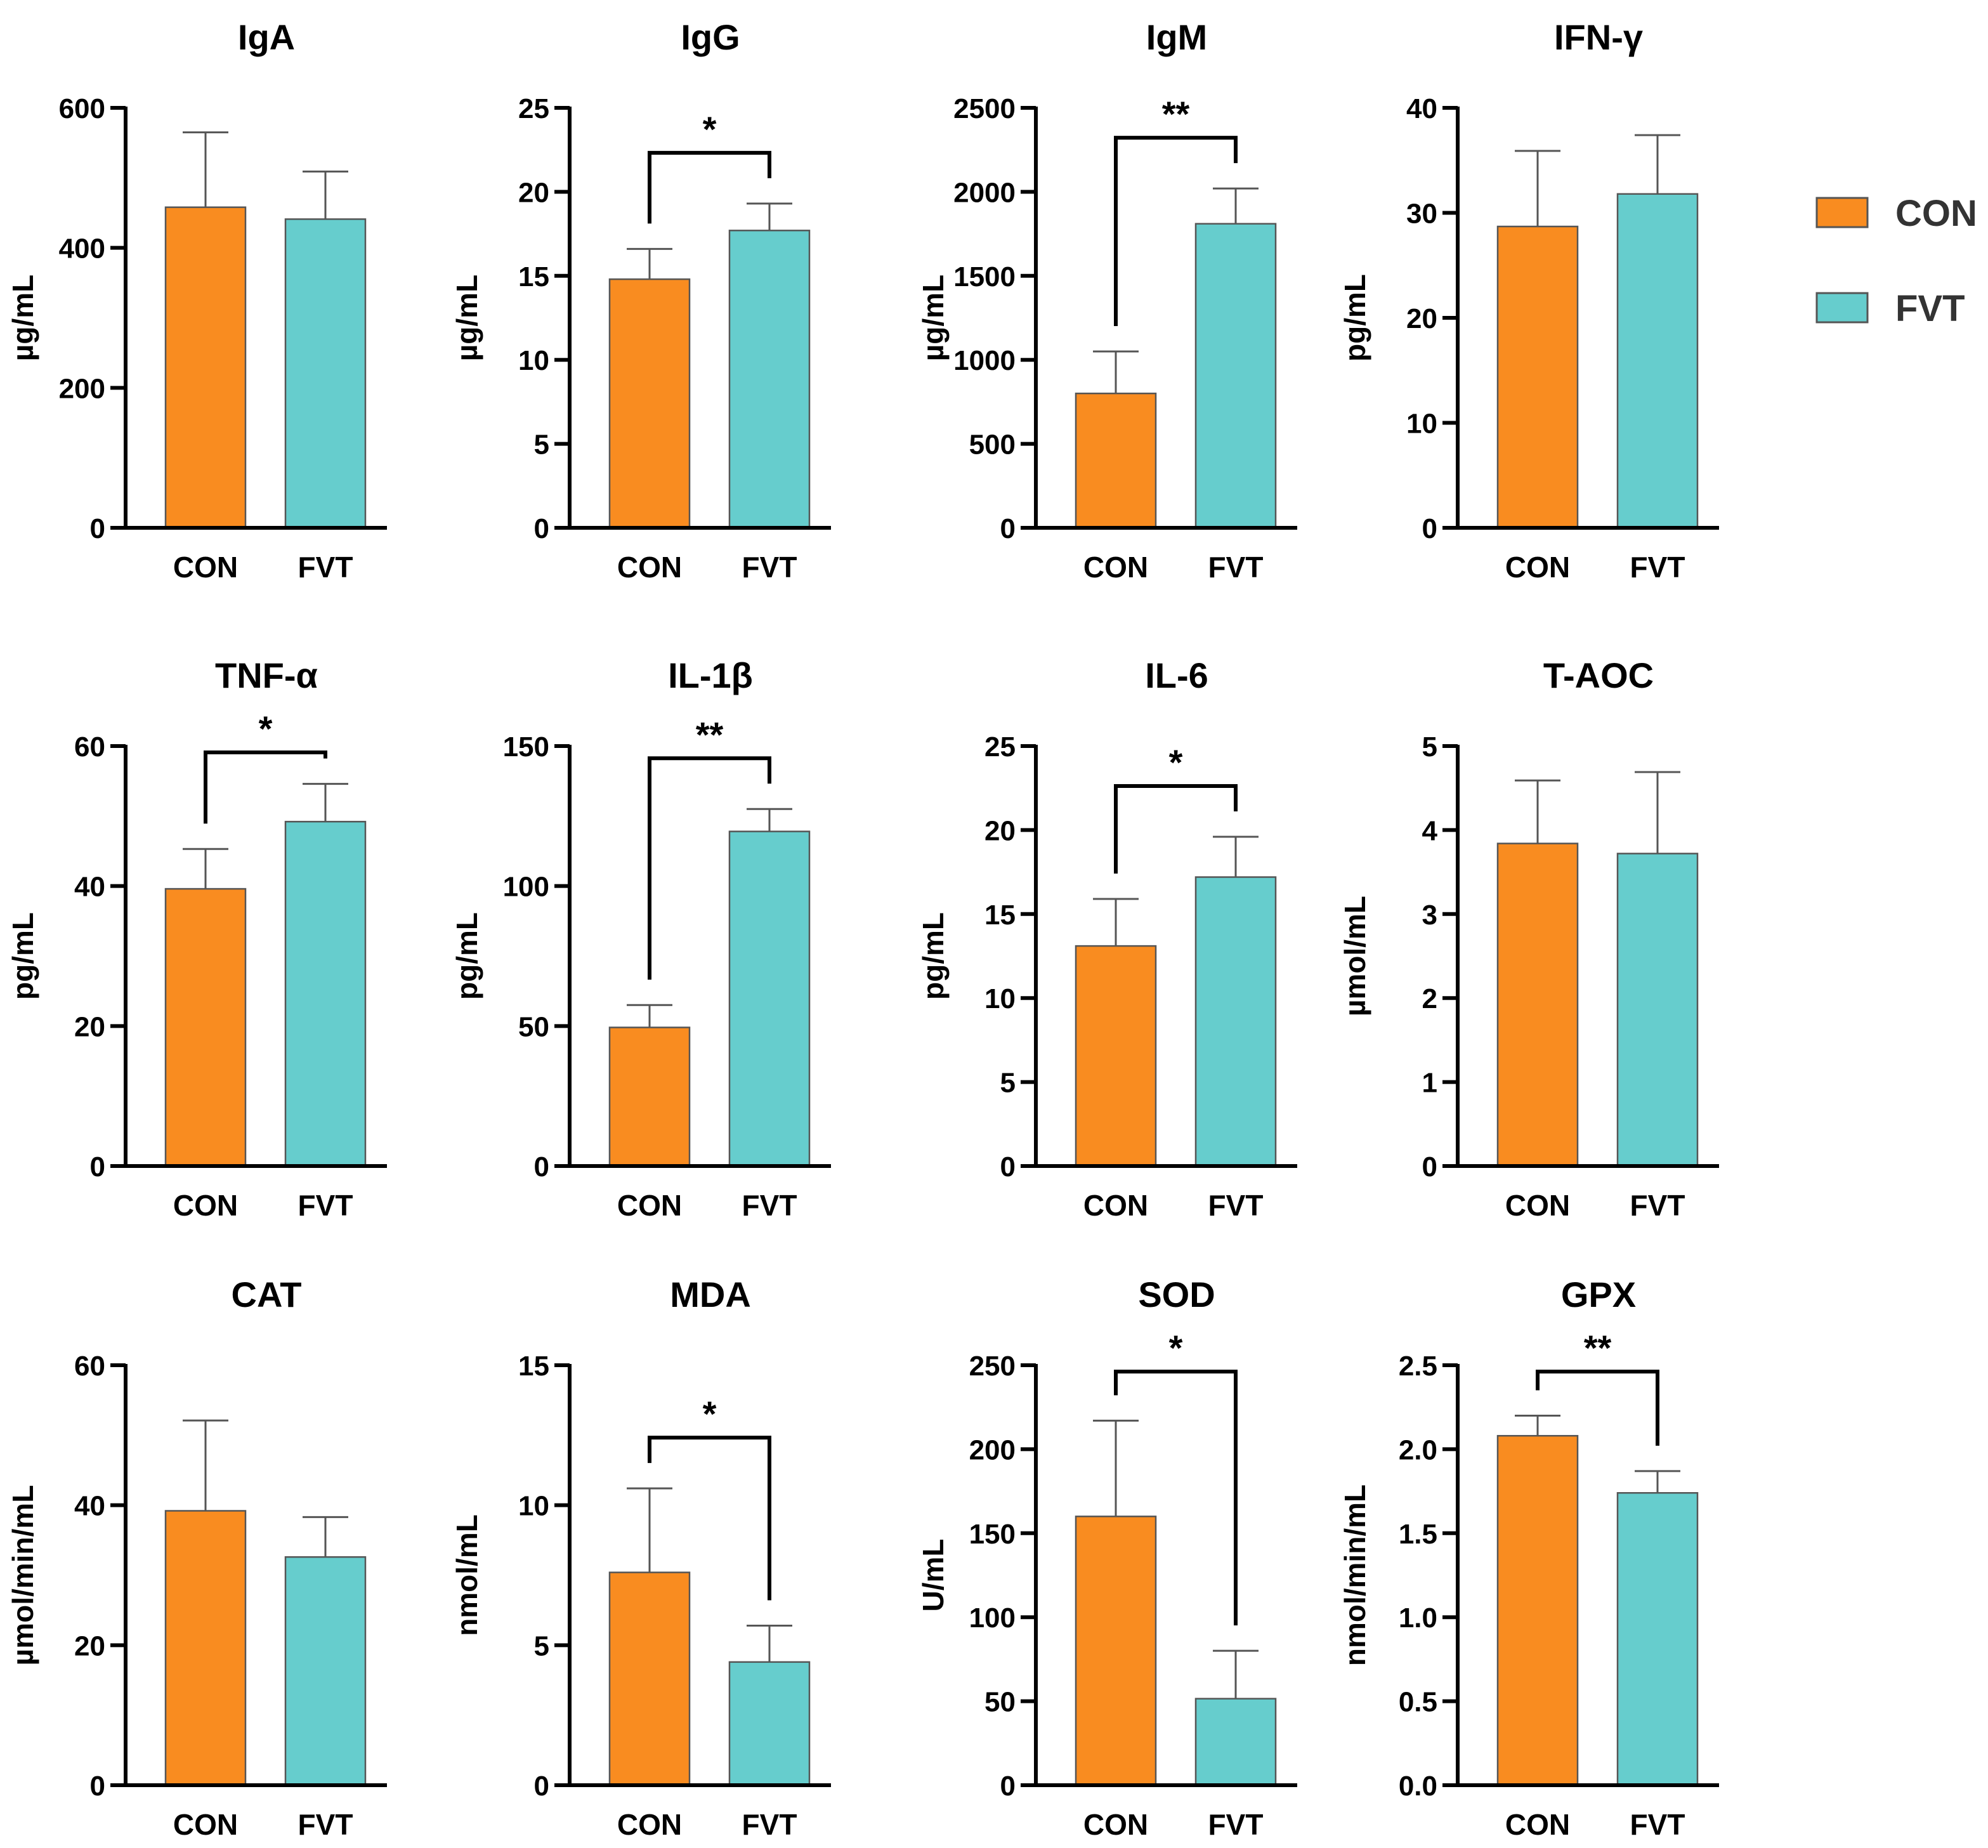 The height and width of the screenshot is (1848, 1988). What do you see at coordinates (1598, 675) in the screenshot?
I see `panel-title: T-AOC` at bounding box center [1598, 675].